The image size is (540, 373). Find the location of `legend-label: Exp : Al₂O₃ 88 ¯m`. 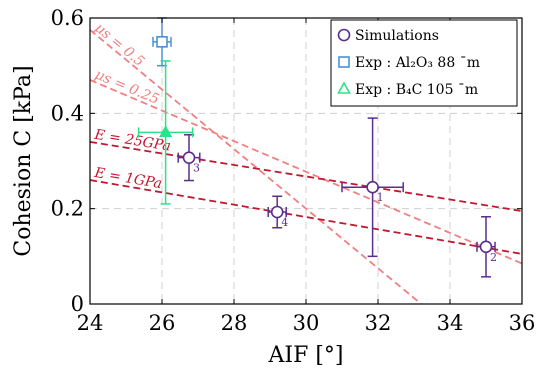

legend-label: Exp : Al₂O₃ 88 ¯m is located at coordinates (417, 63).